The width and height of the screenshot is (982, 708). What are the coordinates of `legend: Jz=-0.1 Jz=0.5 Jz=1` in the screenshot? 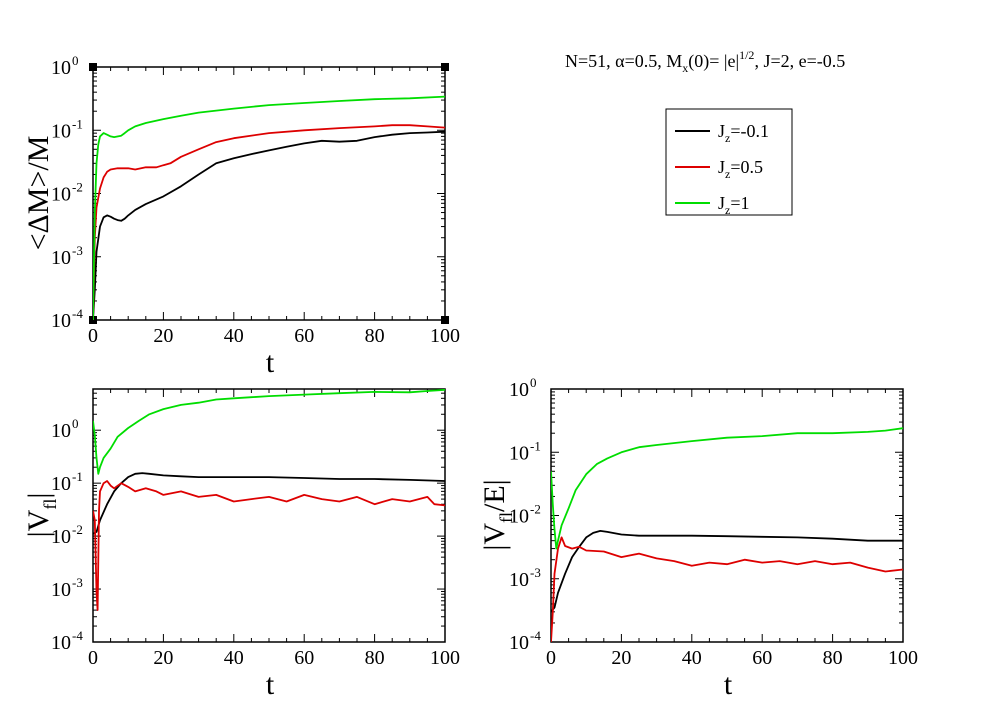 It's located at (729, 162).